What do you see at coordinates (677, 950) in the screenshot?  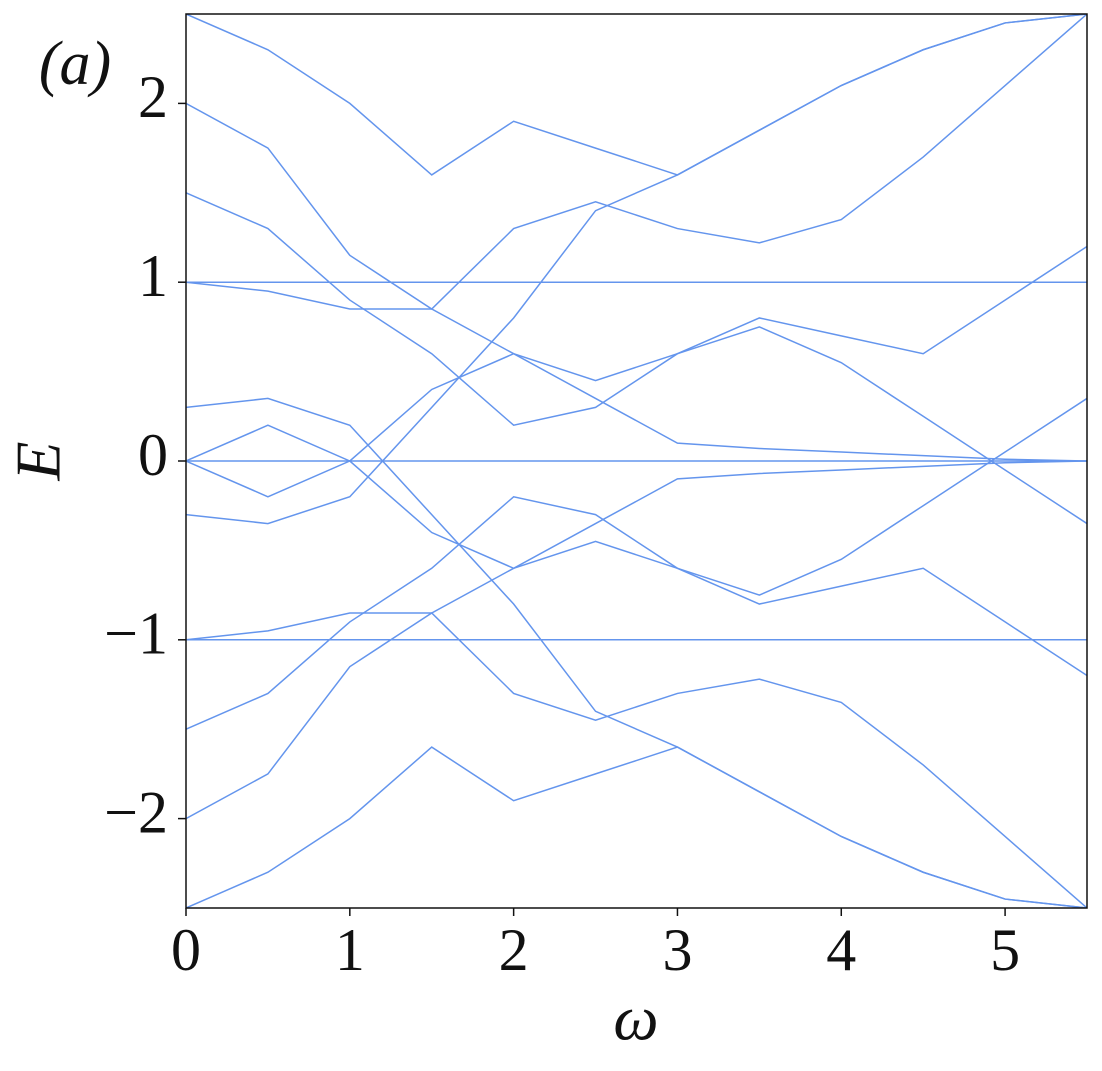 I see `x-tick-label: 3` at bounding box center [677, 950].